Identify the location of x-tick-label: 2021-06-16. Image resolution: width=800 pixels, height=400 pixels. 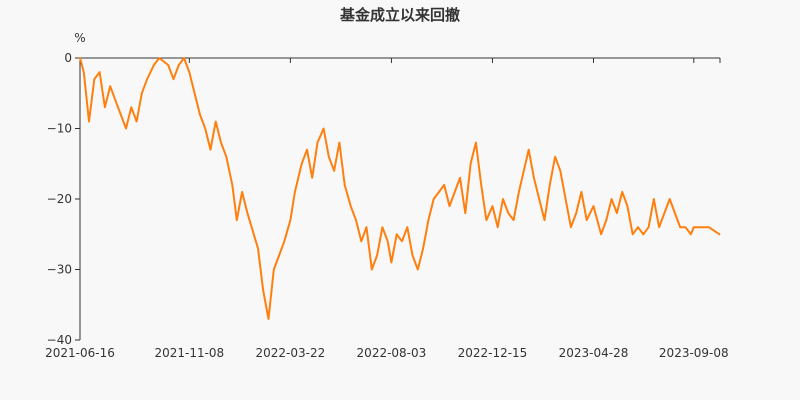
(80, 353).